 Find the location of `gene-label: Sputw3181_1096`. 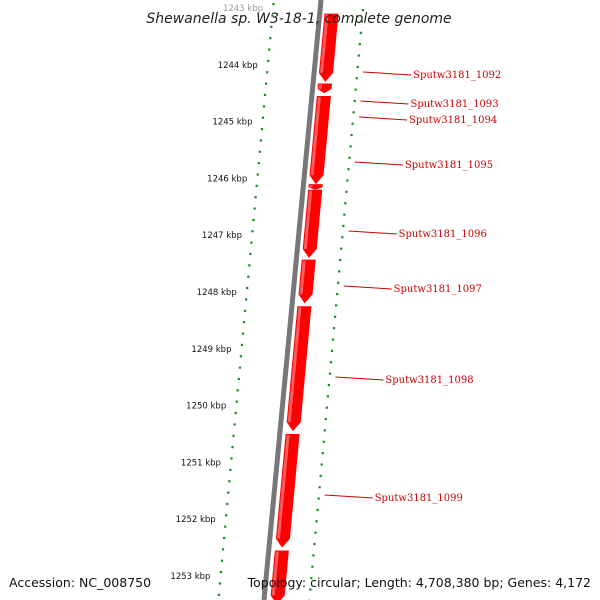

gene-label: Sputw3181_1096 is located at coordinates (443, 234).